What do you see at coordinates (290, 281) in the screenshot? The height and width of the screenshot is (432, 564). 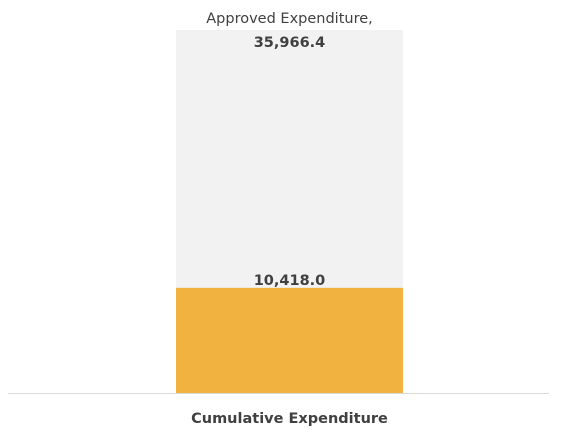 I see `cumulative-value-label: 10,418.0` at bounding box center [290, 281].